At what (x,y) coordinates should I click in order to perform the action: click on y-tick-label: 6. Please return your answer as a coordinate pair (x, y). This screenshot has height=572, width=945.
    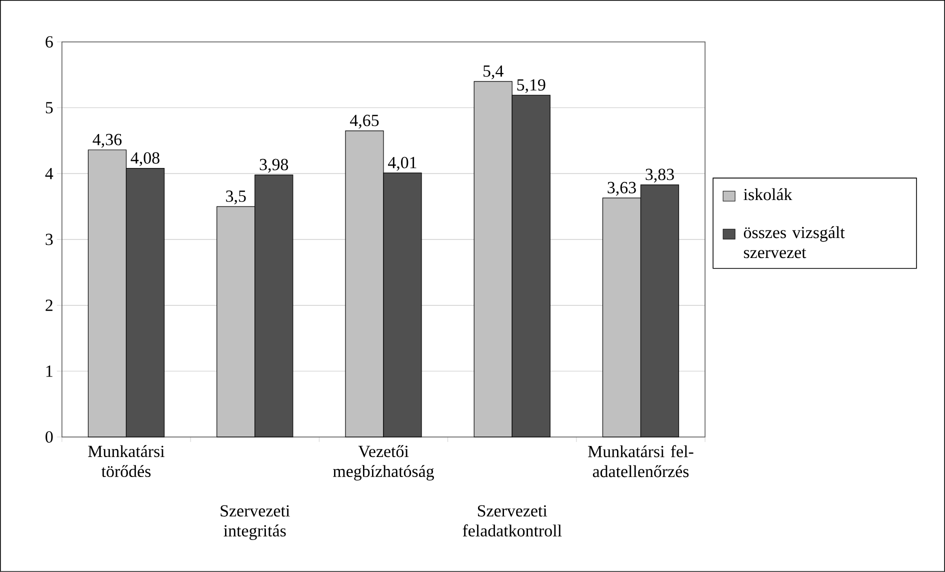
    Looking at the image, I should click on (49, 42).